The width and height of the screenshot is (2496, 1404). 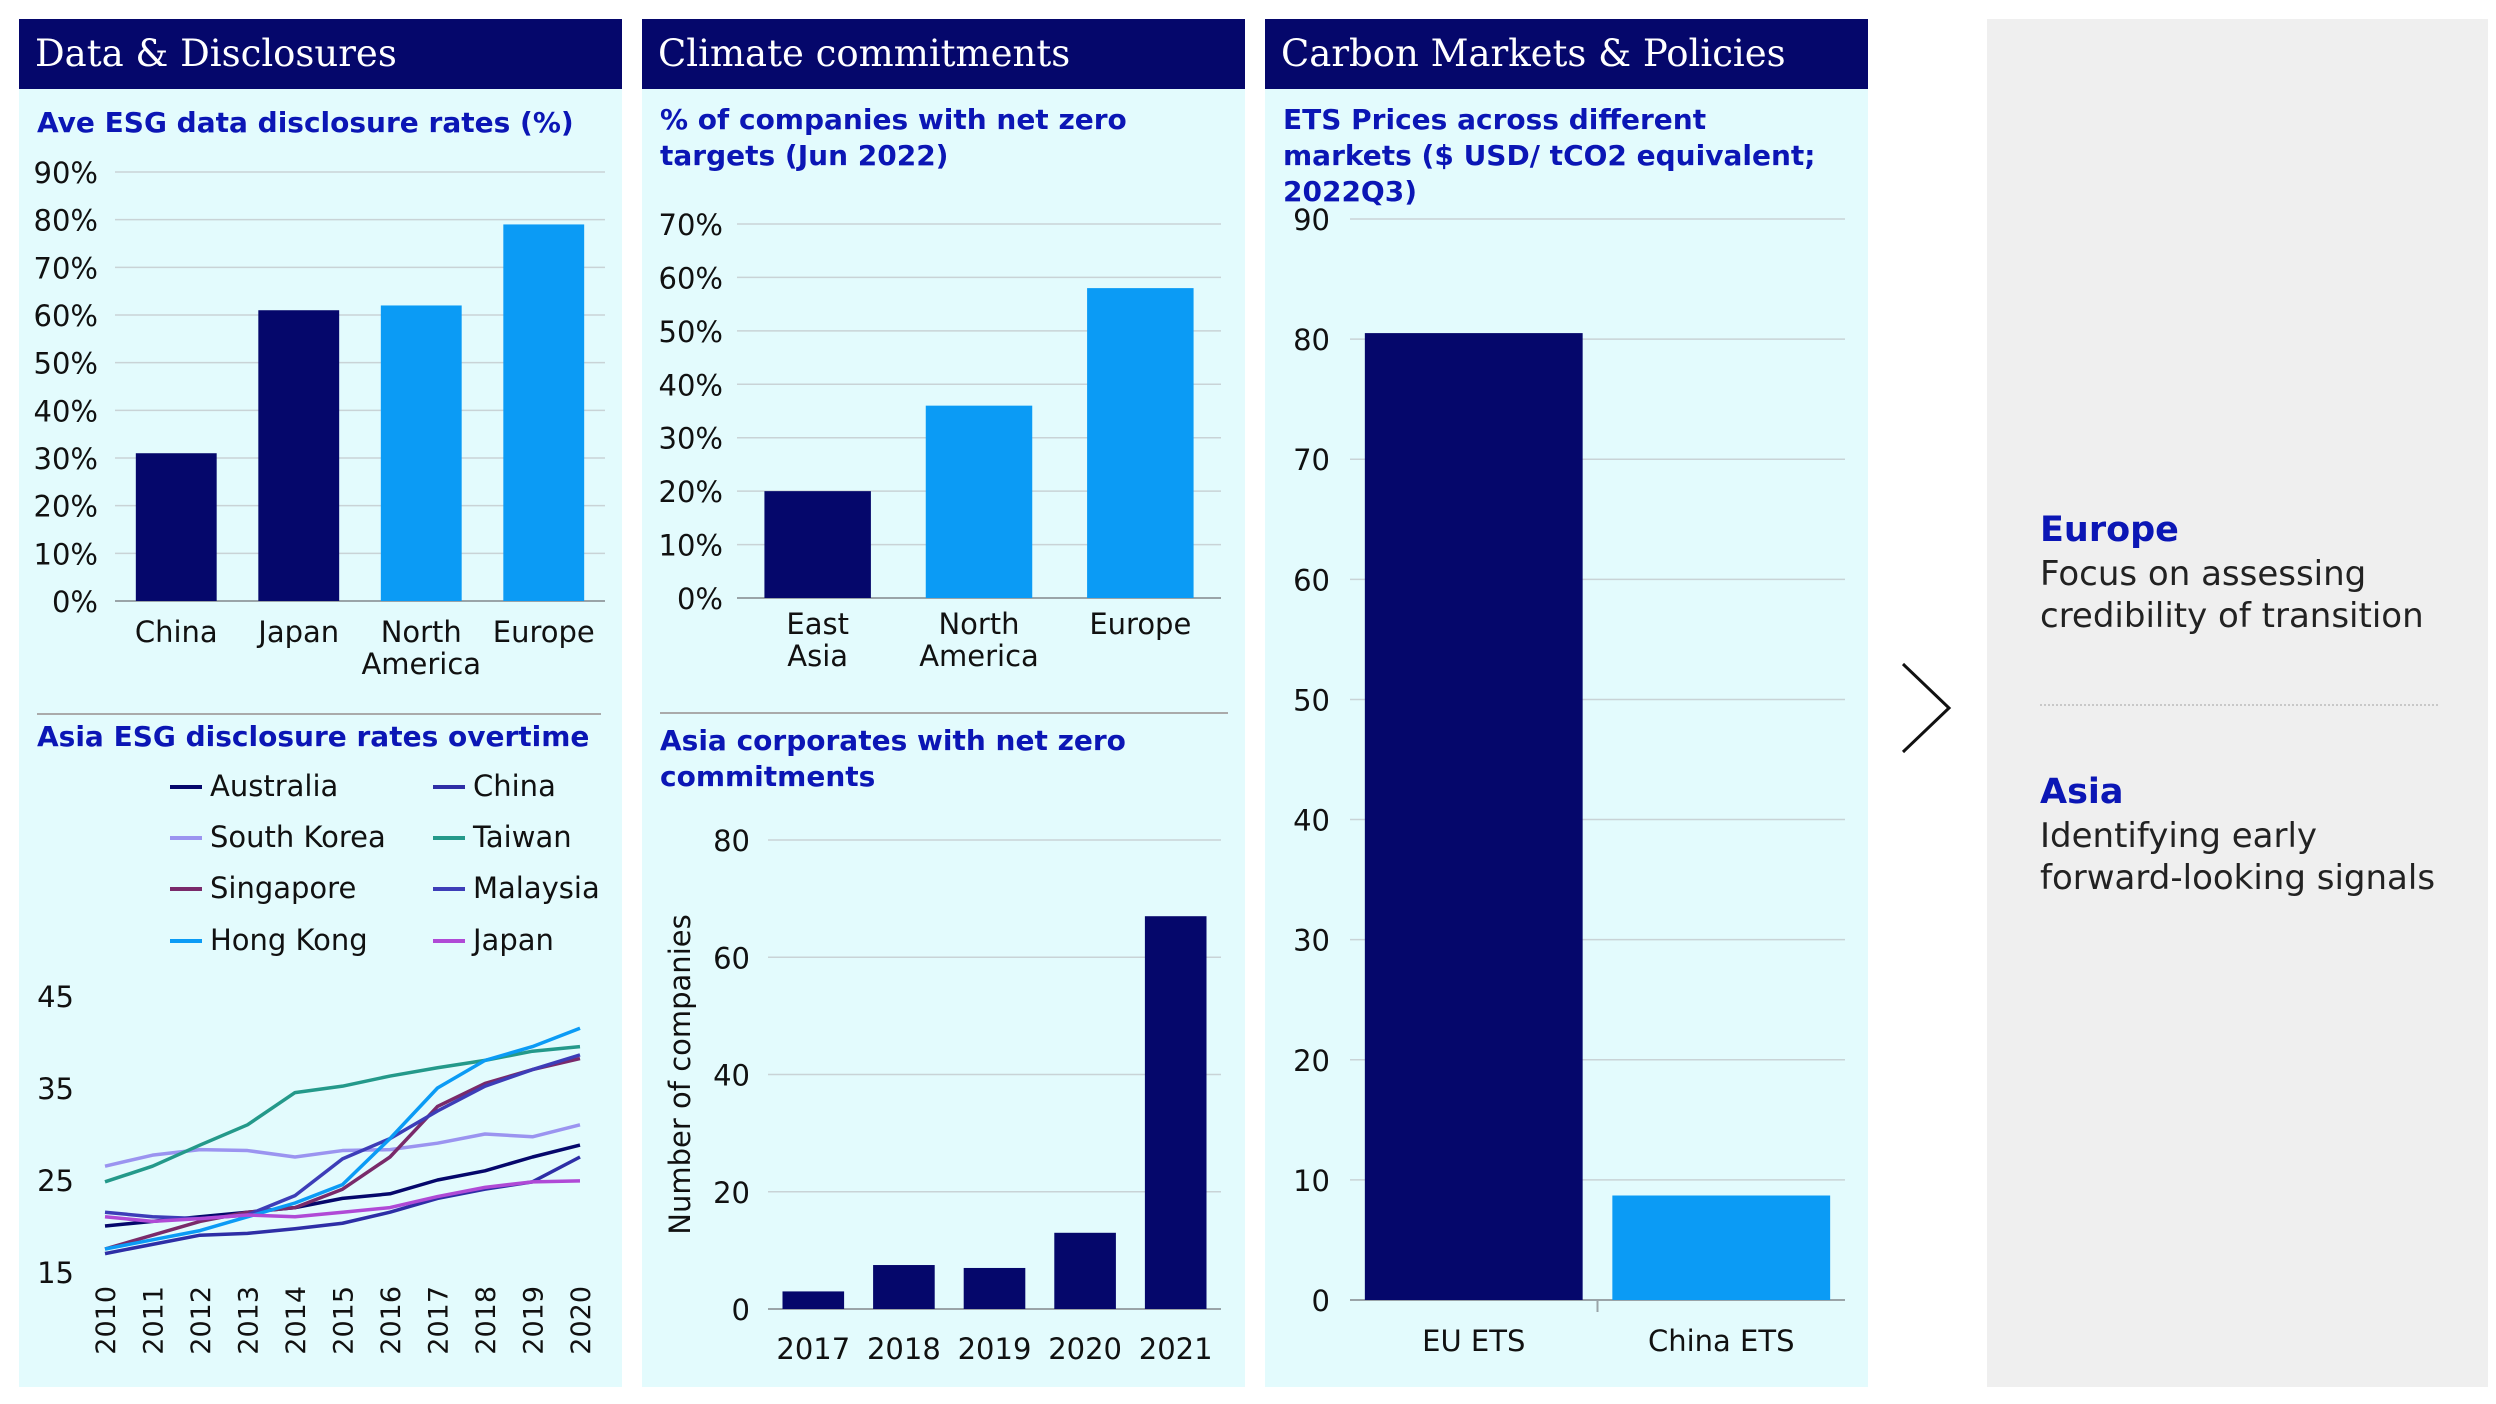 I want to click on panel-header-data-disclosures: Data & Disclosures, so click(x=320, y=54).